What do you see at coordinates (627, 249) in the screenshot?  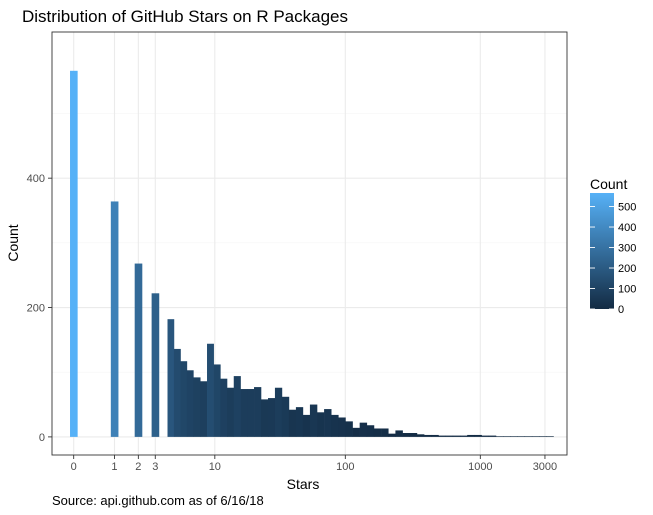 I see `legend-label: 300` at bounding box center [627, 249].